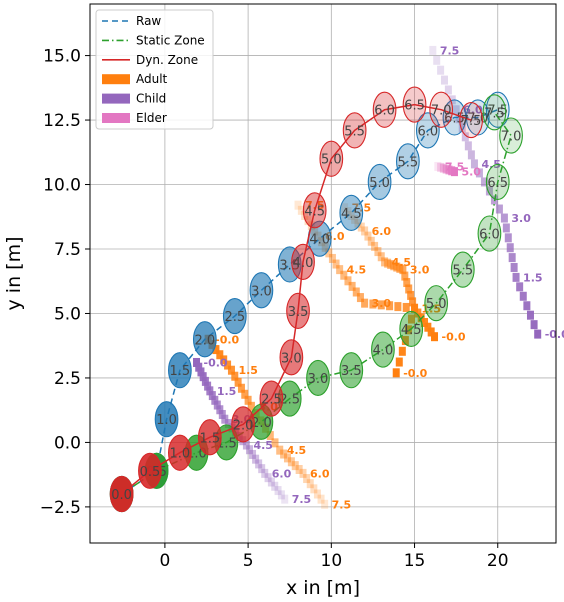 The width and height of the screenshot is (564, 602). Describe the element at coordinates (248, 561) in the screenshot. I see `x-tick-label-1: 5` at that location.